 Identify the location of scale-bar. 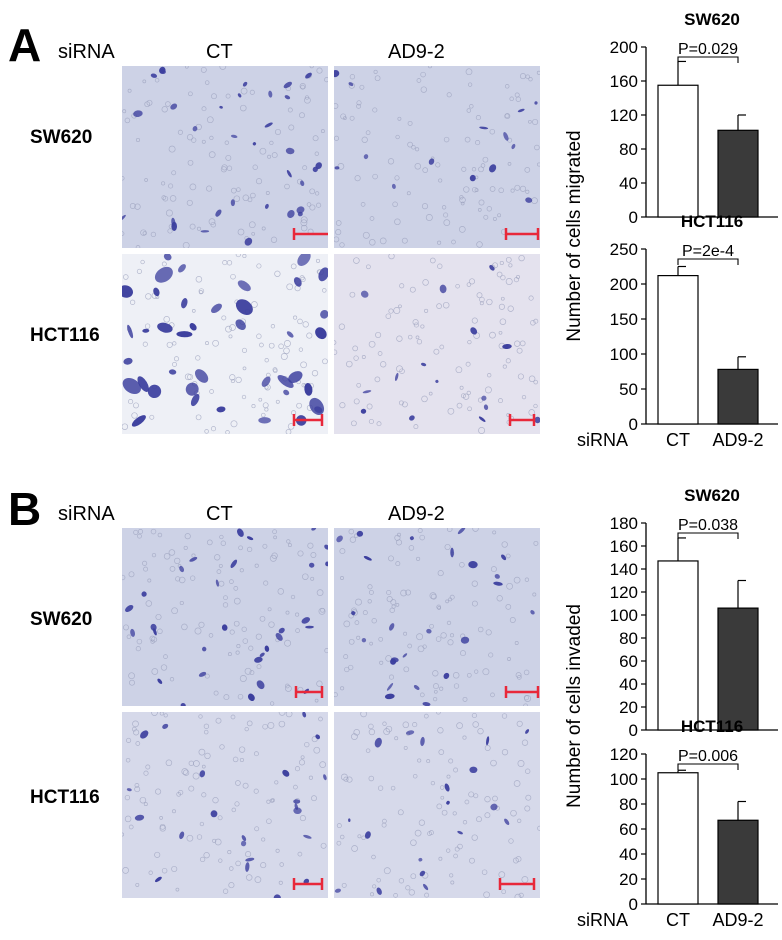
(517, 884).